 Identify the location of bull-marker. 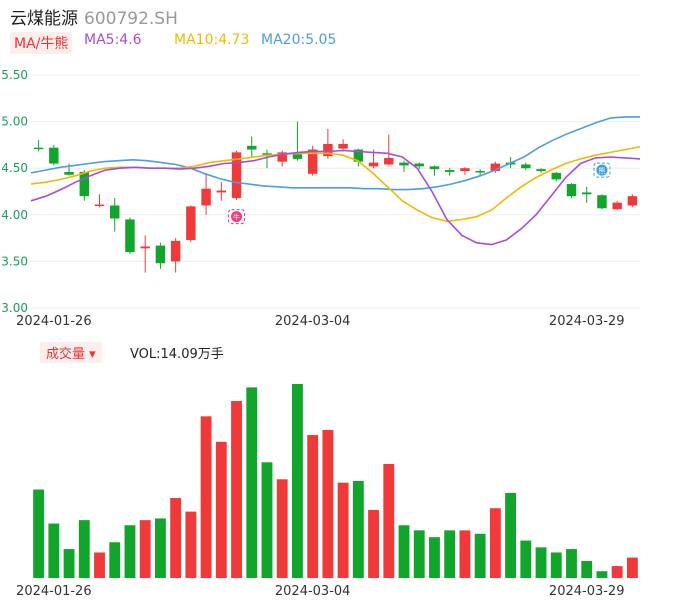
(237, 217).